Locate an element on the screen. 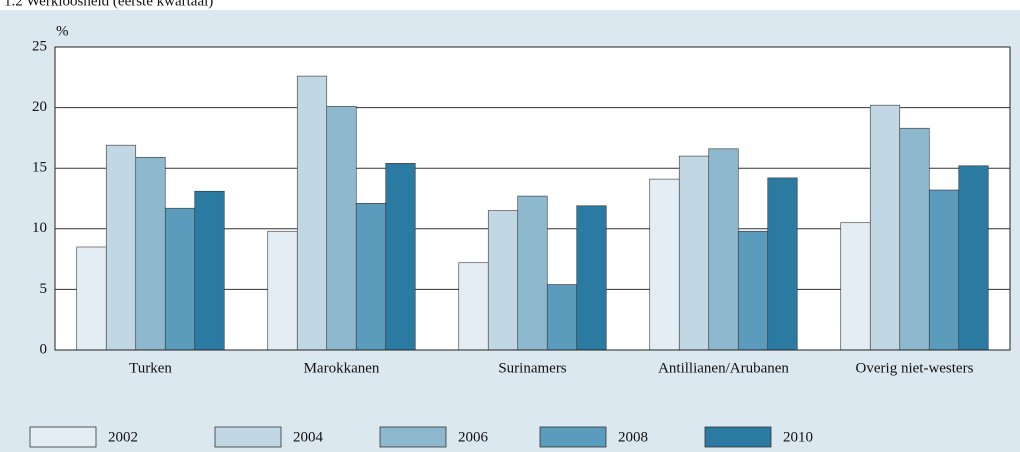 The width and height of the screenshot is (1020, 452). legend-label: 2010 is located at coordinates (798, 437).